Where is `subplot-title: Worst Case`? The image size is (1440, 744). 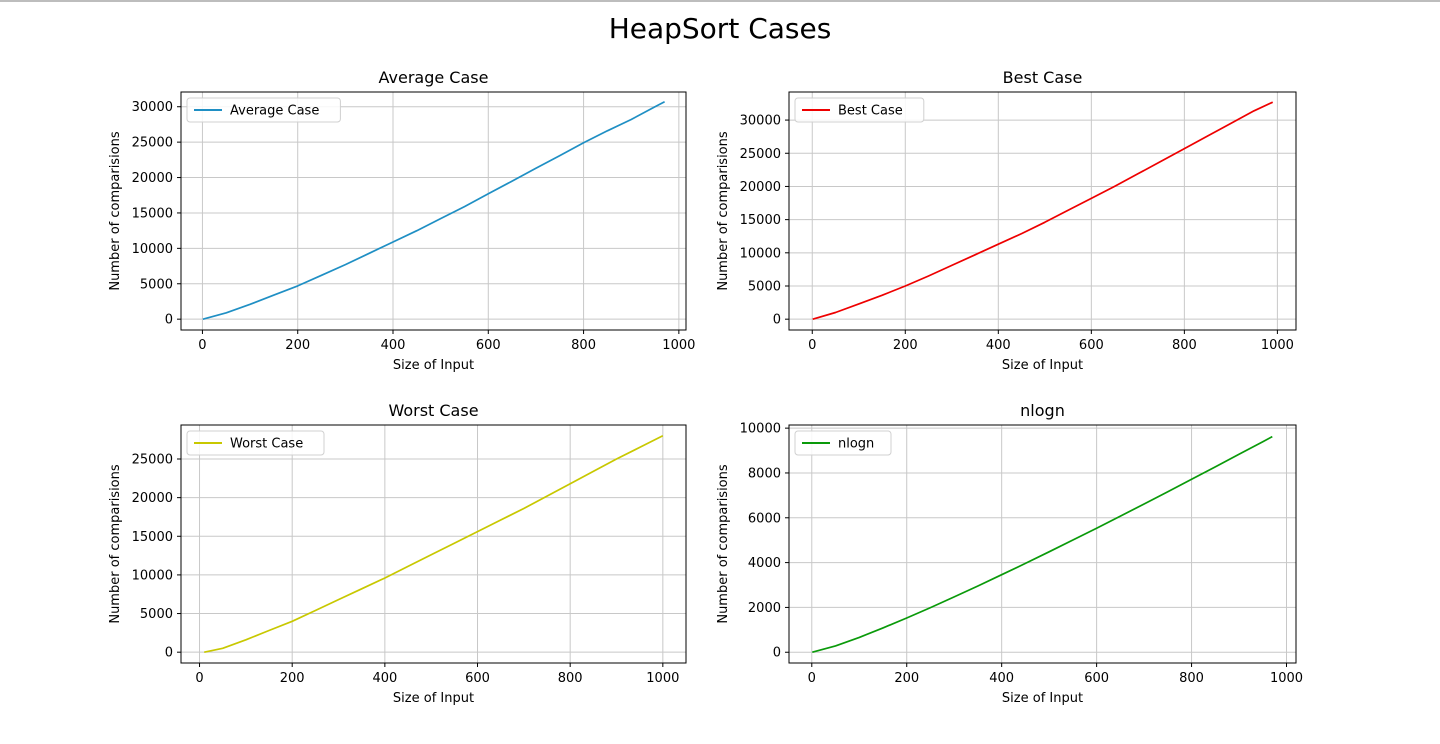
subplot-title: Worst Case is located at coordinates (433, 410).